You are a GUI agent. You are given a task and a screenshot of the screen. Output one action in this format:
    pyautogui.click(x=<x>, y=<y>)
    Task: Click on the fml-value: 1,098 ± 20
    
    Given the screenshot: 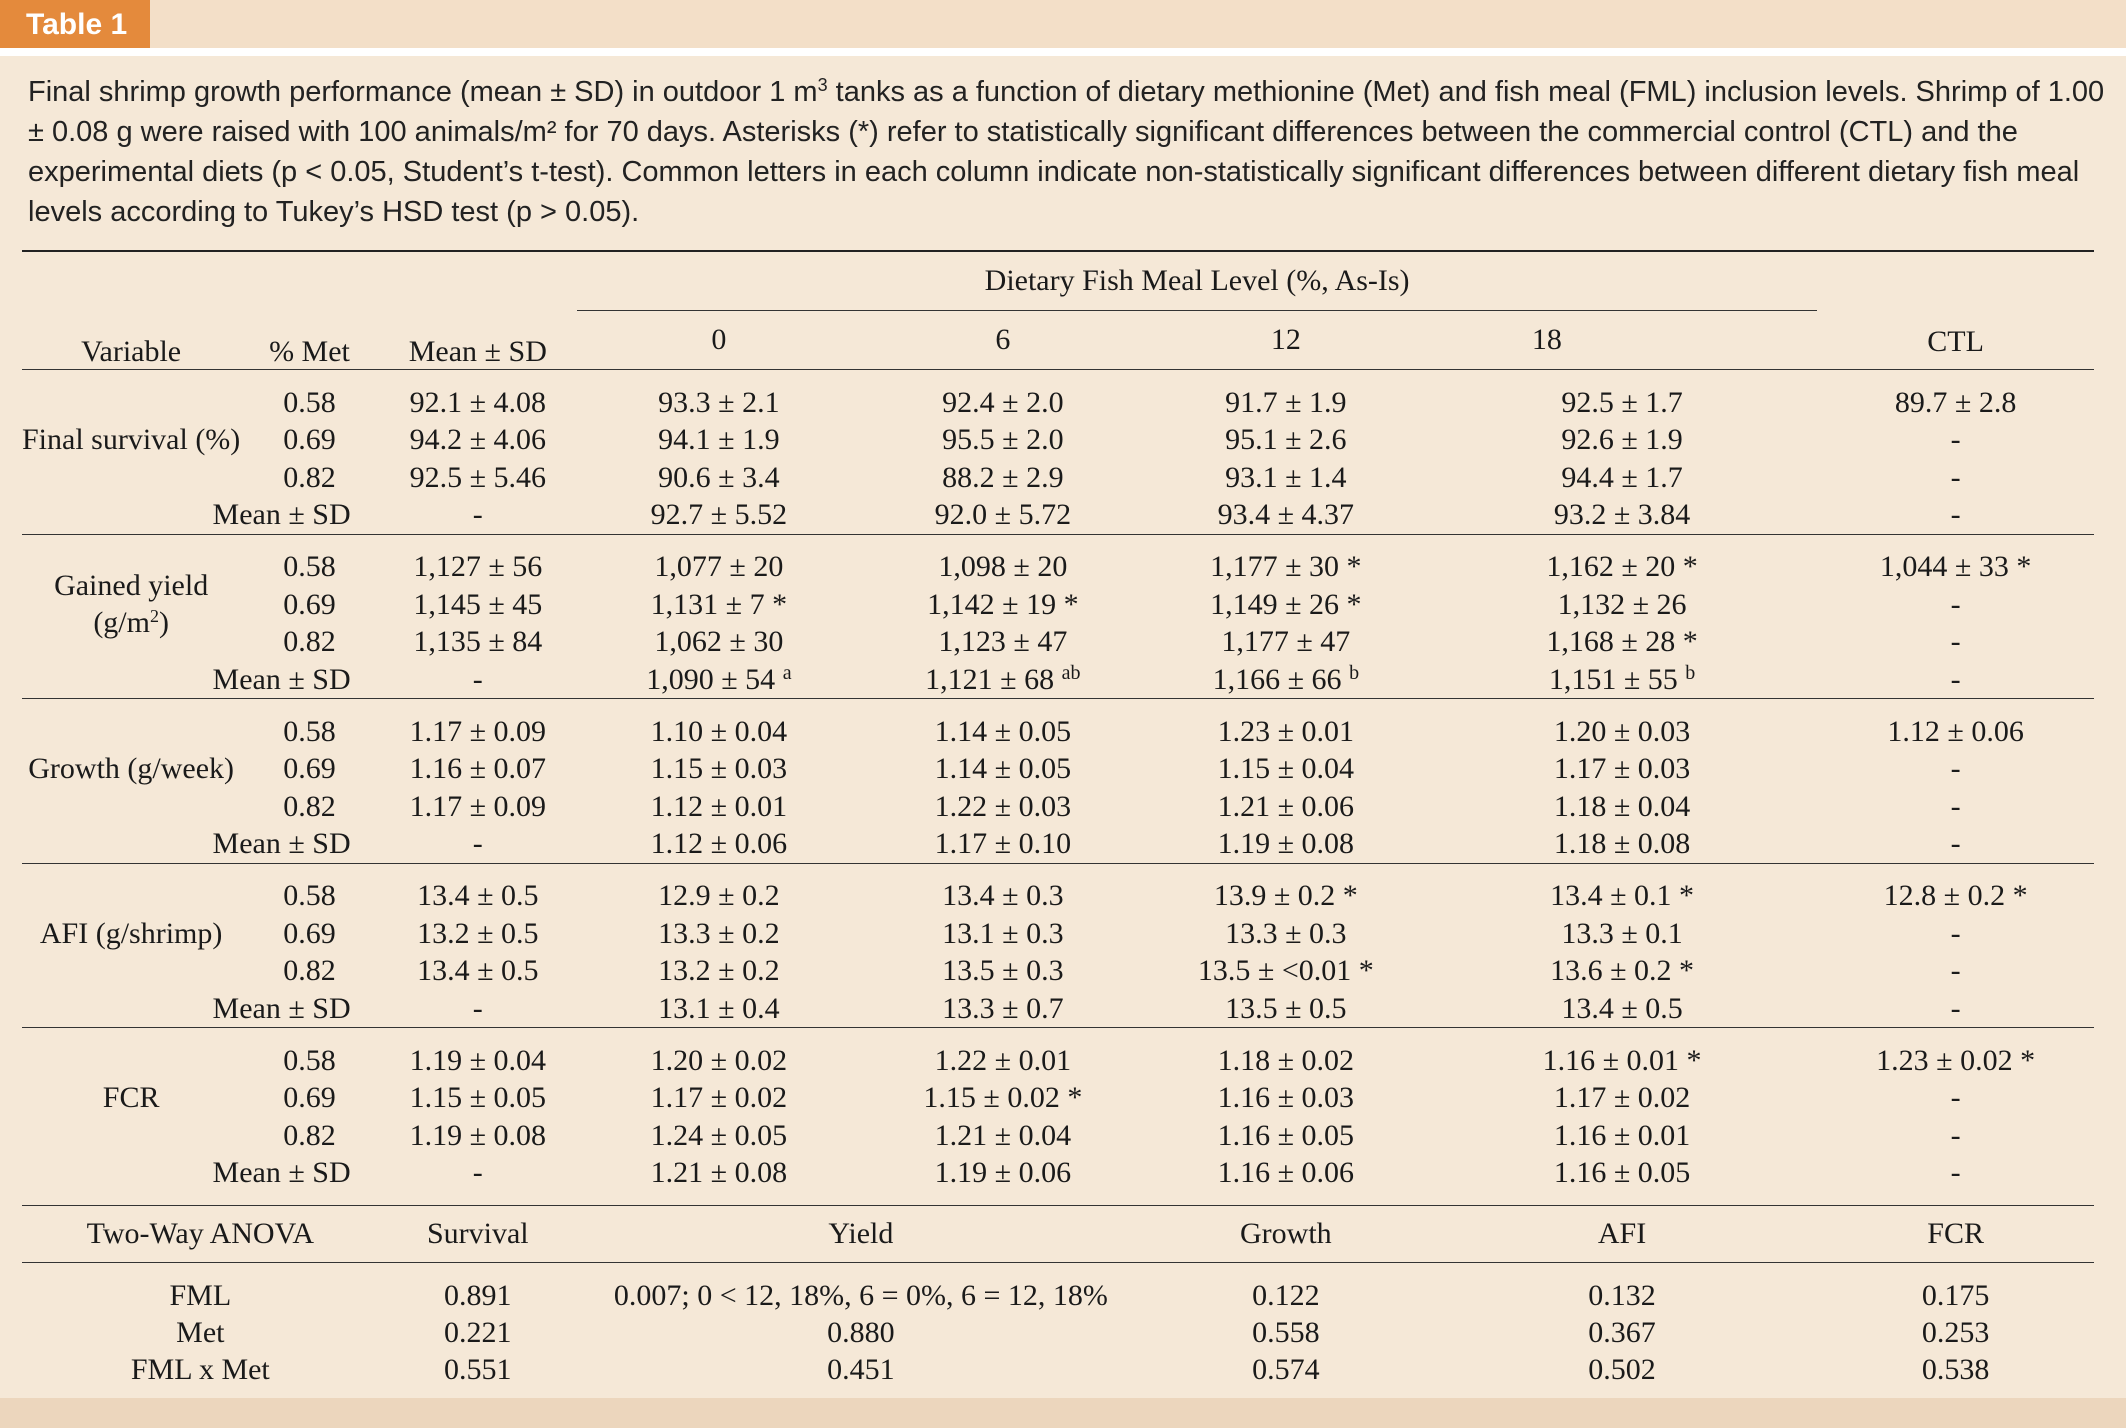 What is the action you would take?
    pyautogui.click(x=1003, y=566)
    